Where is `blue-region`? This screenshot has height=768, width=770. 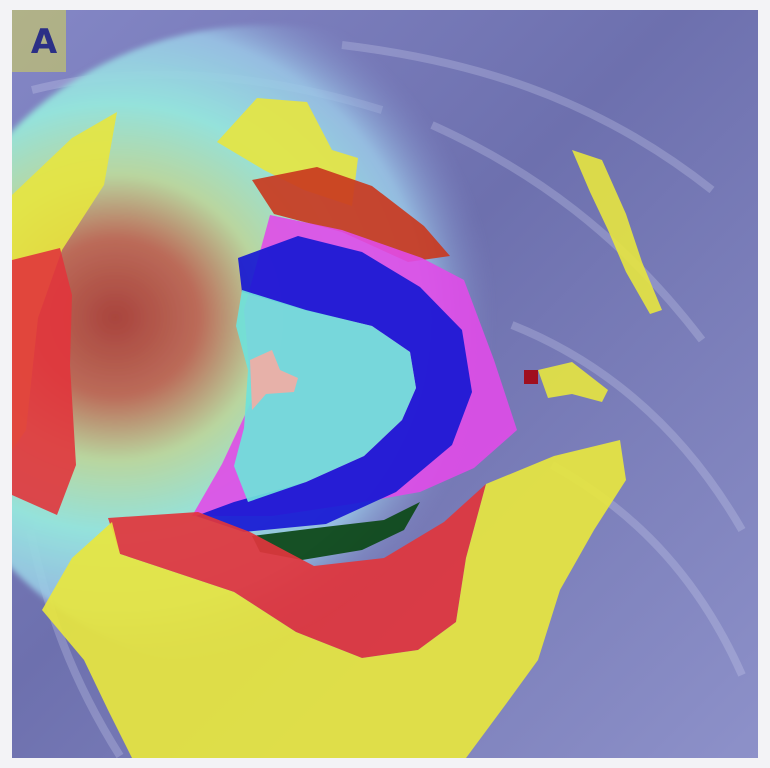 blue-region is located at coordinates (334, 384).